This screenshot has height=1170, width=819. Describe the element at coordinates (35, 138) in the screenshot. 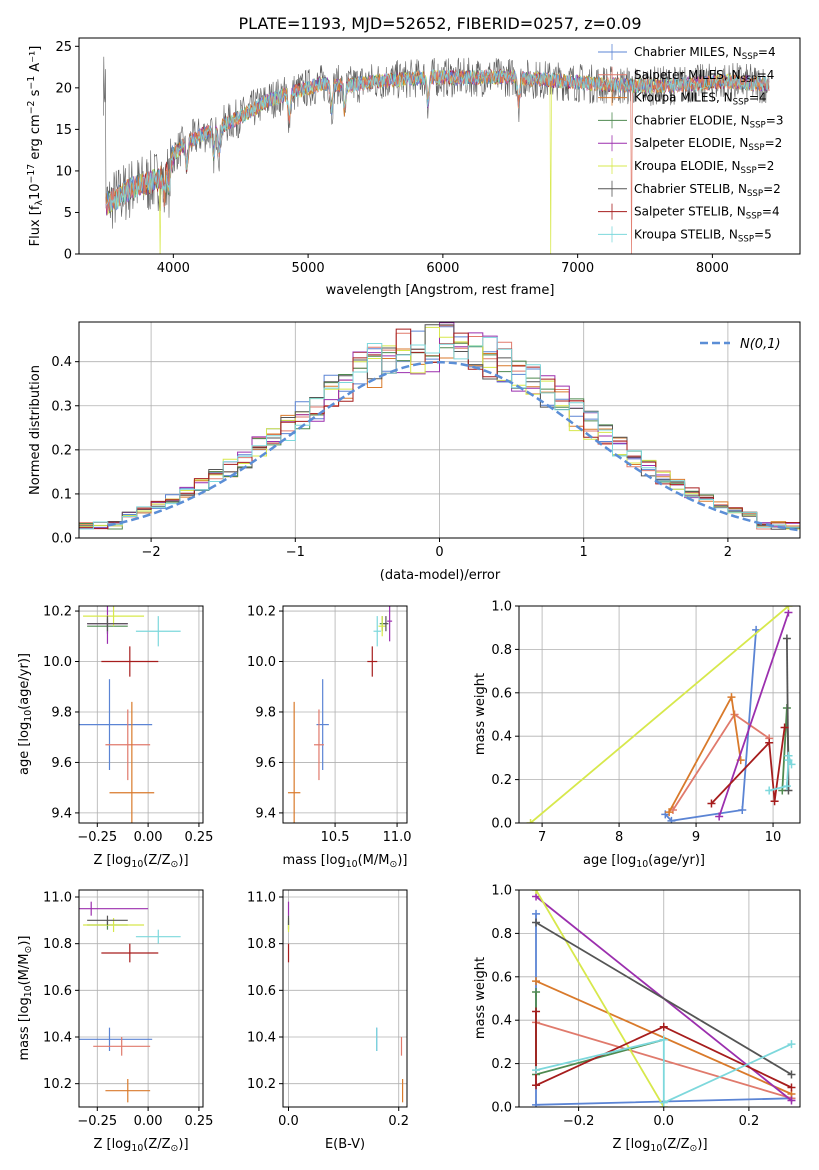

I see `label-span: erg cm` at that location.